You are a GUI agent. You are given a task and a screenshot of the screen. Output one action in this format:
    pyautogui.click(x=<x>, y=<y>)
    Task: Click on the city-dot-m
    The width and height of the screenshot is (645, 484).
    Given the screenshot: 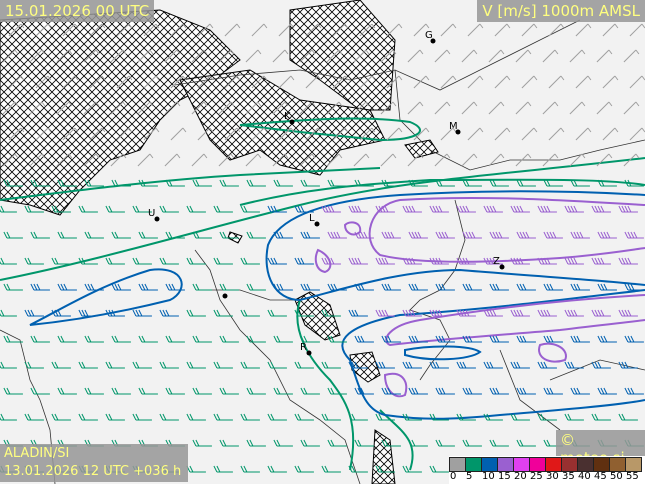 What is the action you would take?
    pyautogui.click(x=458, y=132)
    